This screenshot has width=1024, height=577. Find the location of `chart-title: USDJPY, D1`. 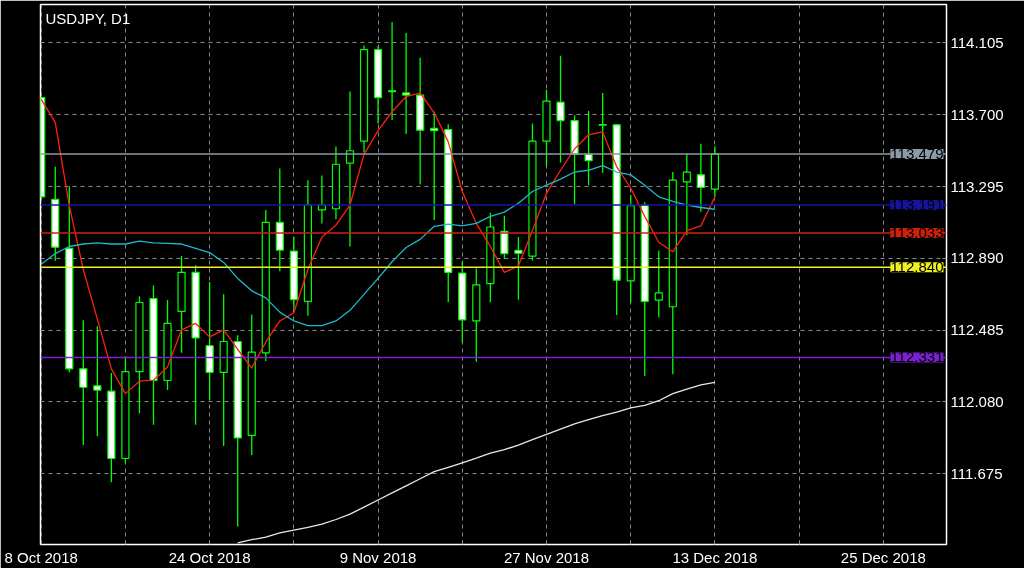

chart-title: USDJPY, D1 is located at coordinates (88, 18).